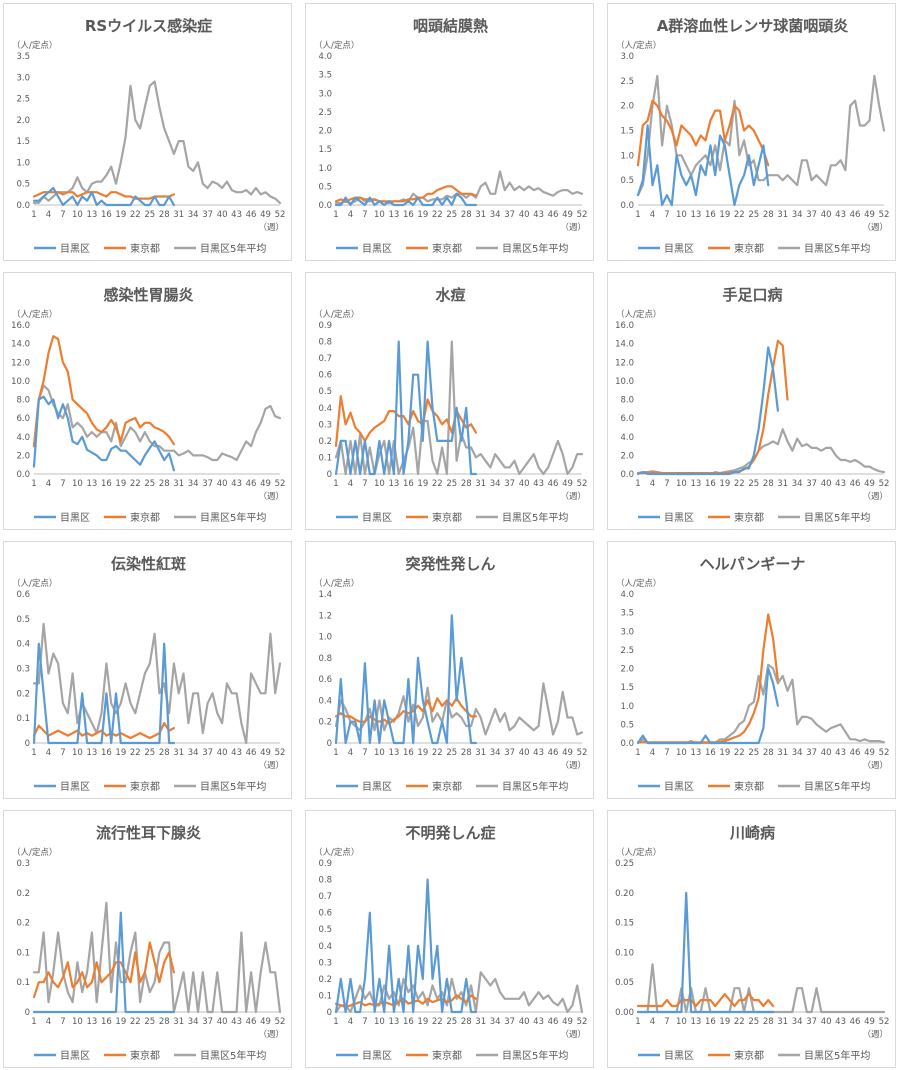 The height and width of the screenshot is (1070, 900). What do you see at coordinates (91, 484) in the screenshot?
I see `x-tick-label: 13` at bounding box center [91, 484].